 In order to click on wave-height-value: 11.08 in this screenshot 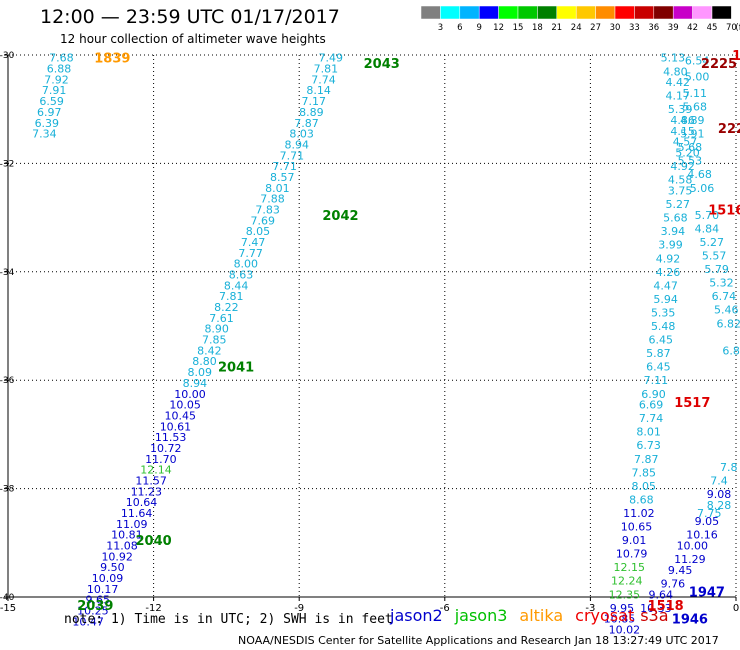, I will do `click(122, 546)`.